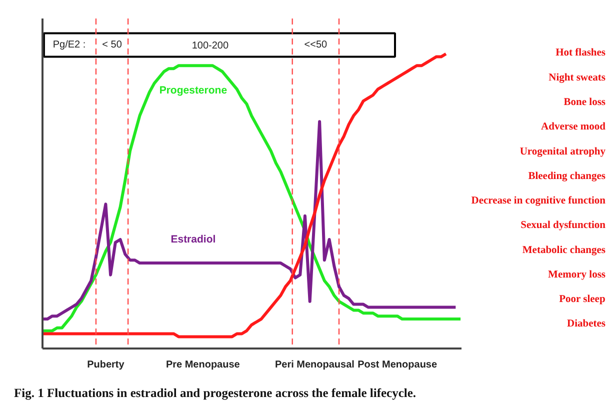 The height and width of the screenshot is (410, 610). I want to click on series-label: Progesterone, so click(193, 90).